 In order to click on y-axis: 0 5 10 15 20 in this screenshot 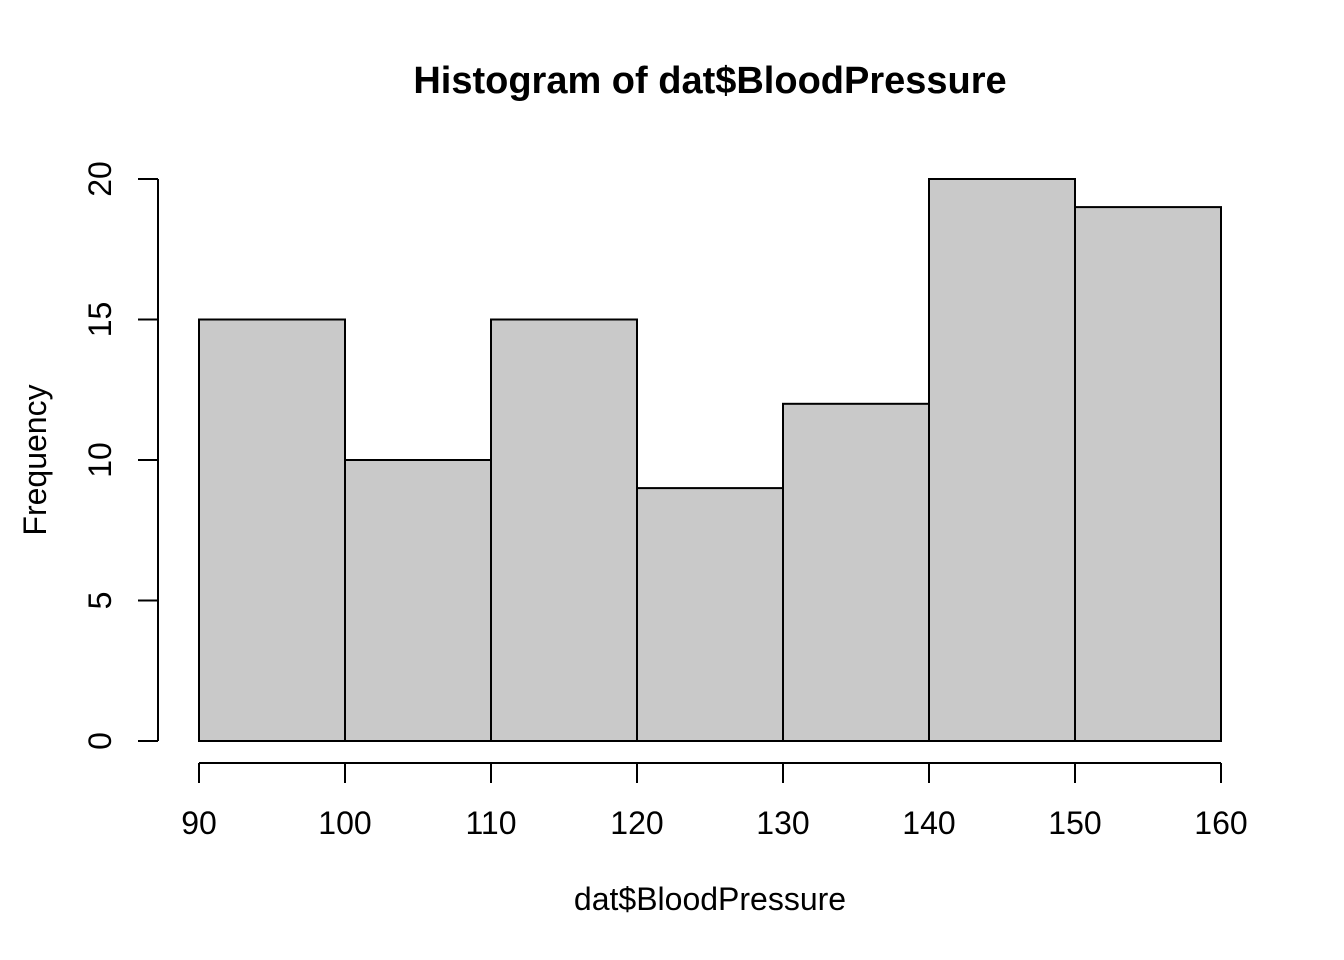, I will do `click(120, 455)`.